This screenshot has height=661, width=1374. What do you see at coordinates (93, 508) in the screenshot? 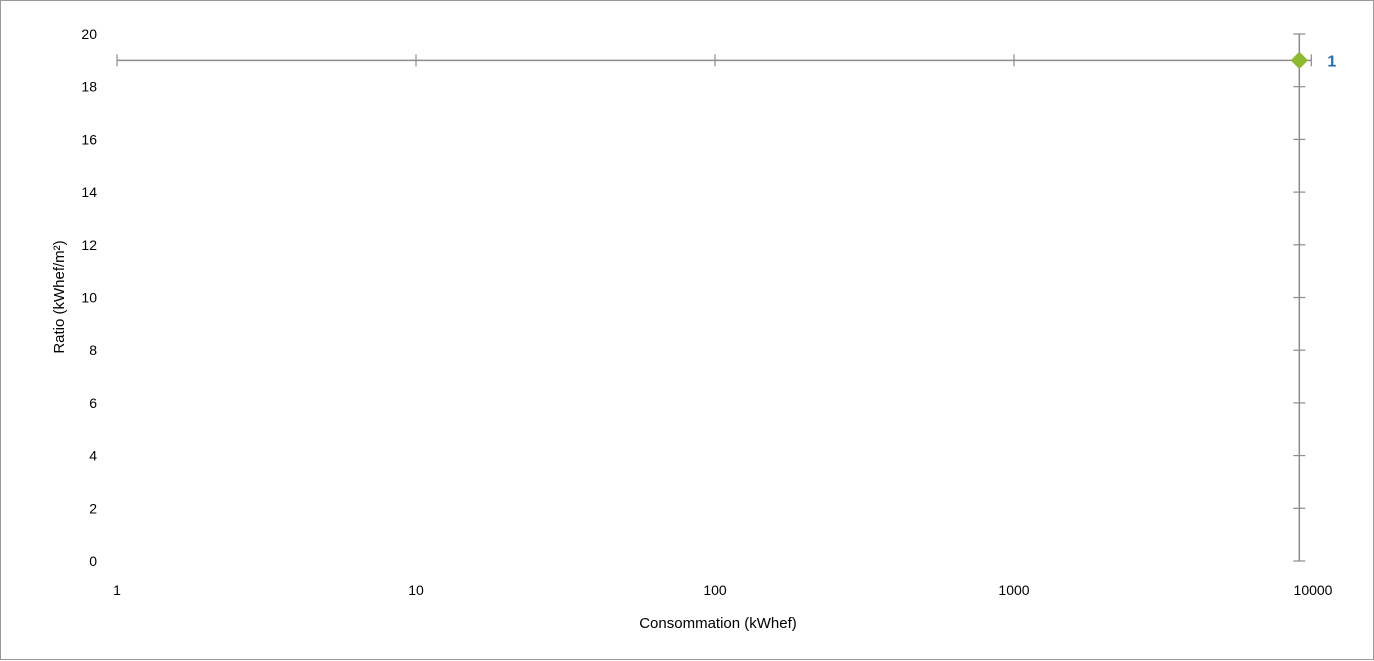
I see `y-tick-label: 2` at bounding box center [93, 508].